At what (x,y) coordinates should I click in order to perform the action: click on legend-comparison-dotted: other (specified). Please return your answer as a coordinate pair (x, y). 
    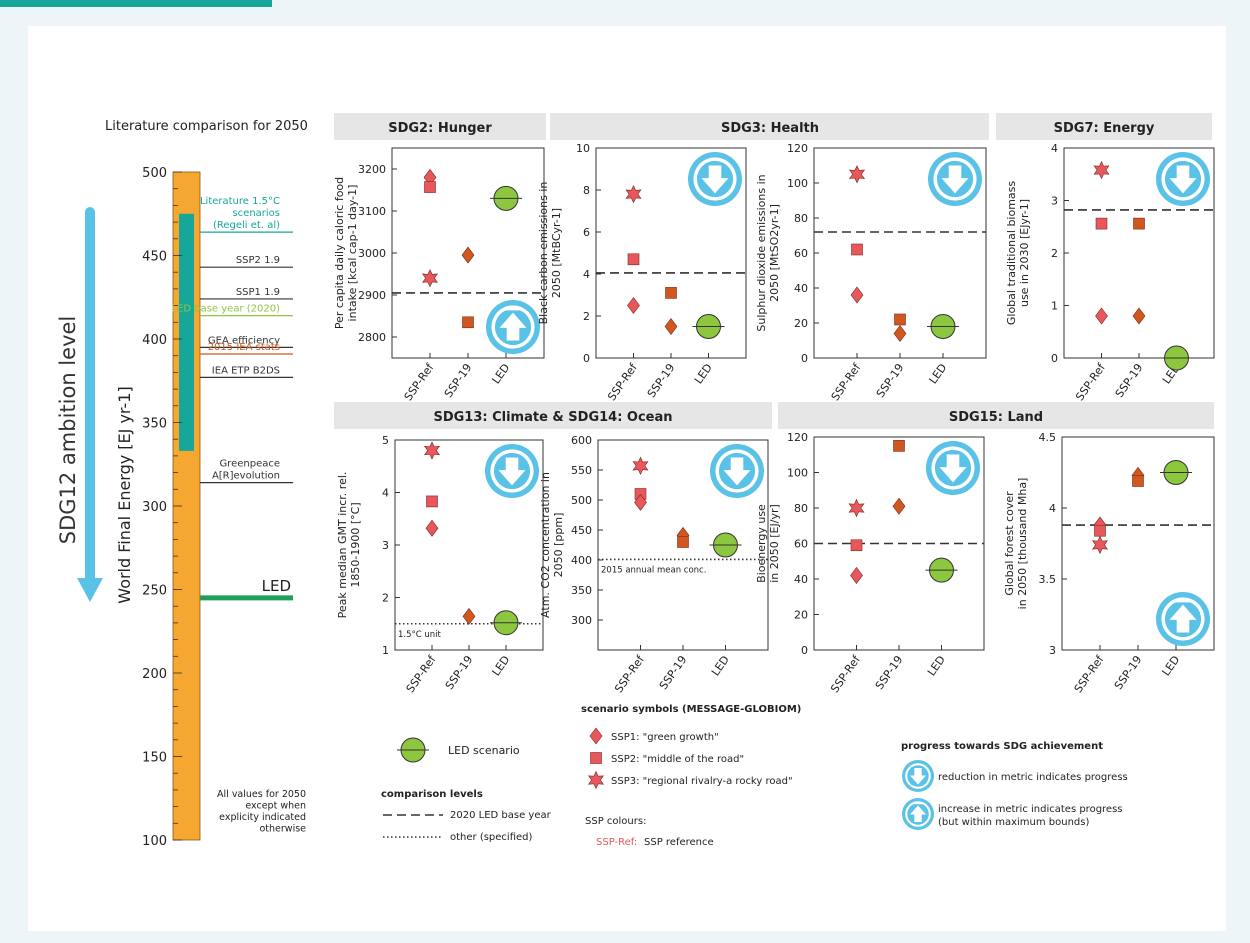
    Looking at the image, I should click on (491, 837).